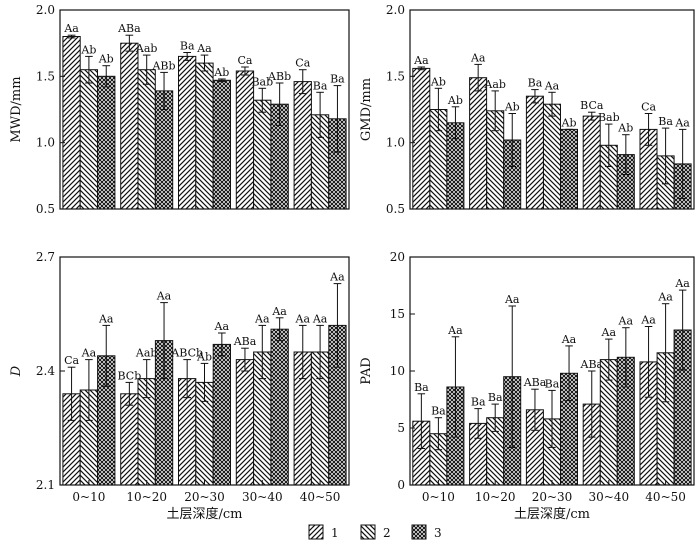 Image resolution: width=700 pixels, height=545 pixels. I want to click on significance-label-s1-c3: ABCb, so click(186, 353).